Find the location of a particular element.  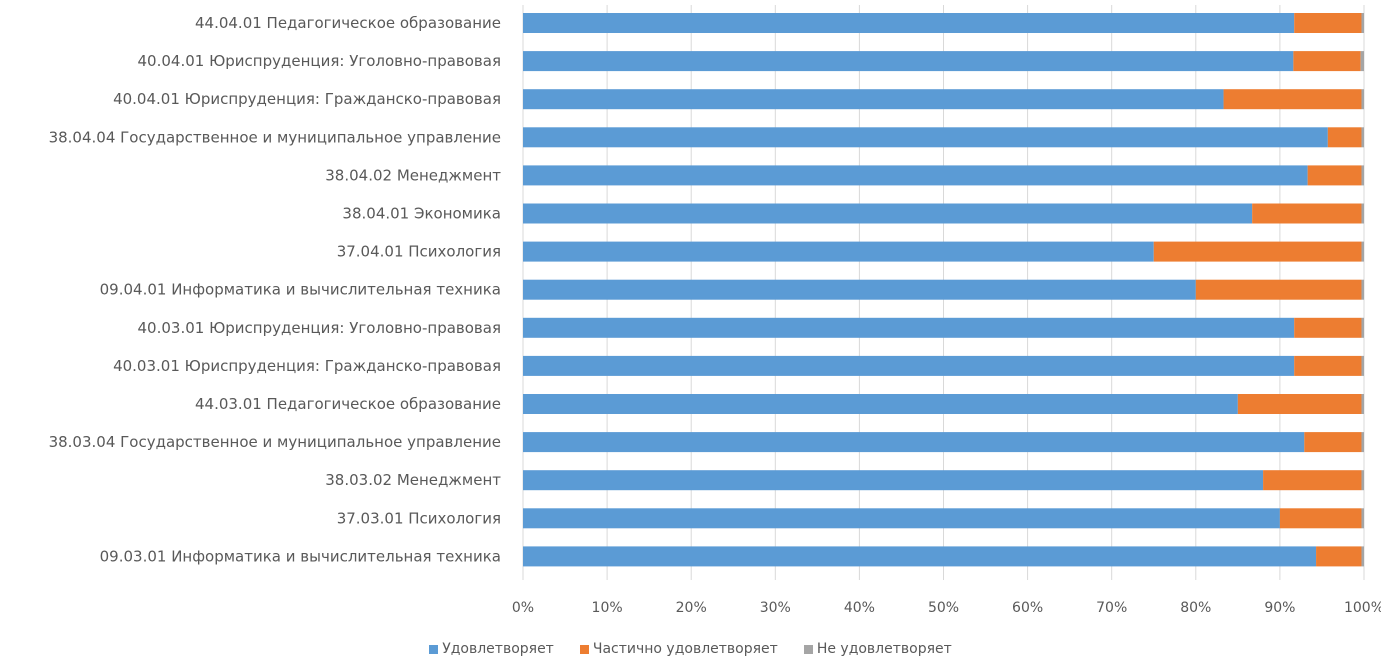

x-tick-label: 90% is located at coordinates (1279, 608).